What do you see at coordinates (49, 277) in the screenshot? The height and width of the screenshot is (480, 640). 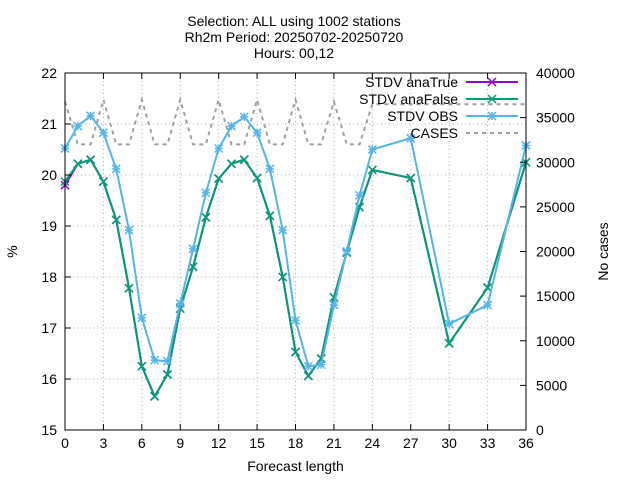 I see `y-tick-label: 18` at bounding box center [49, 277].